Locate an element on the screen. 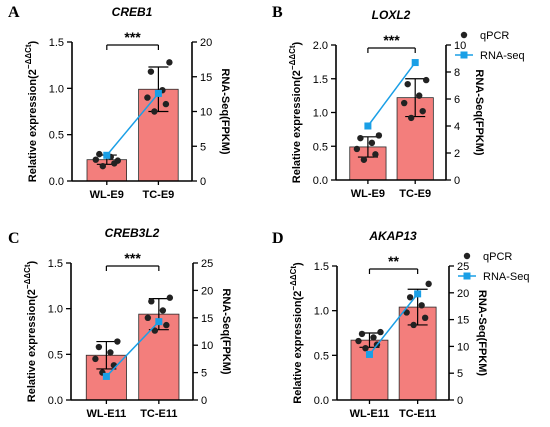 The image size is (550, 427). gene-title: CREB1 is located at coordinates (132, 12).